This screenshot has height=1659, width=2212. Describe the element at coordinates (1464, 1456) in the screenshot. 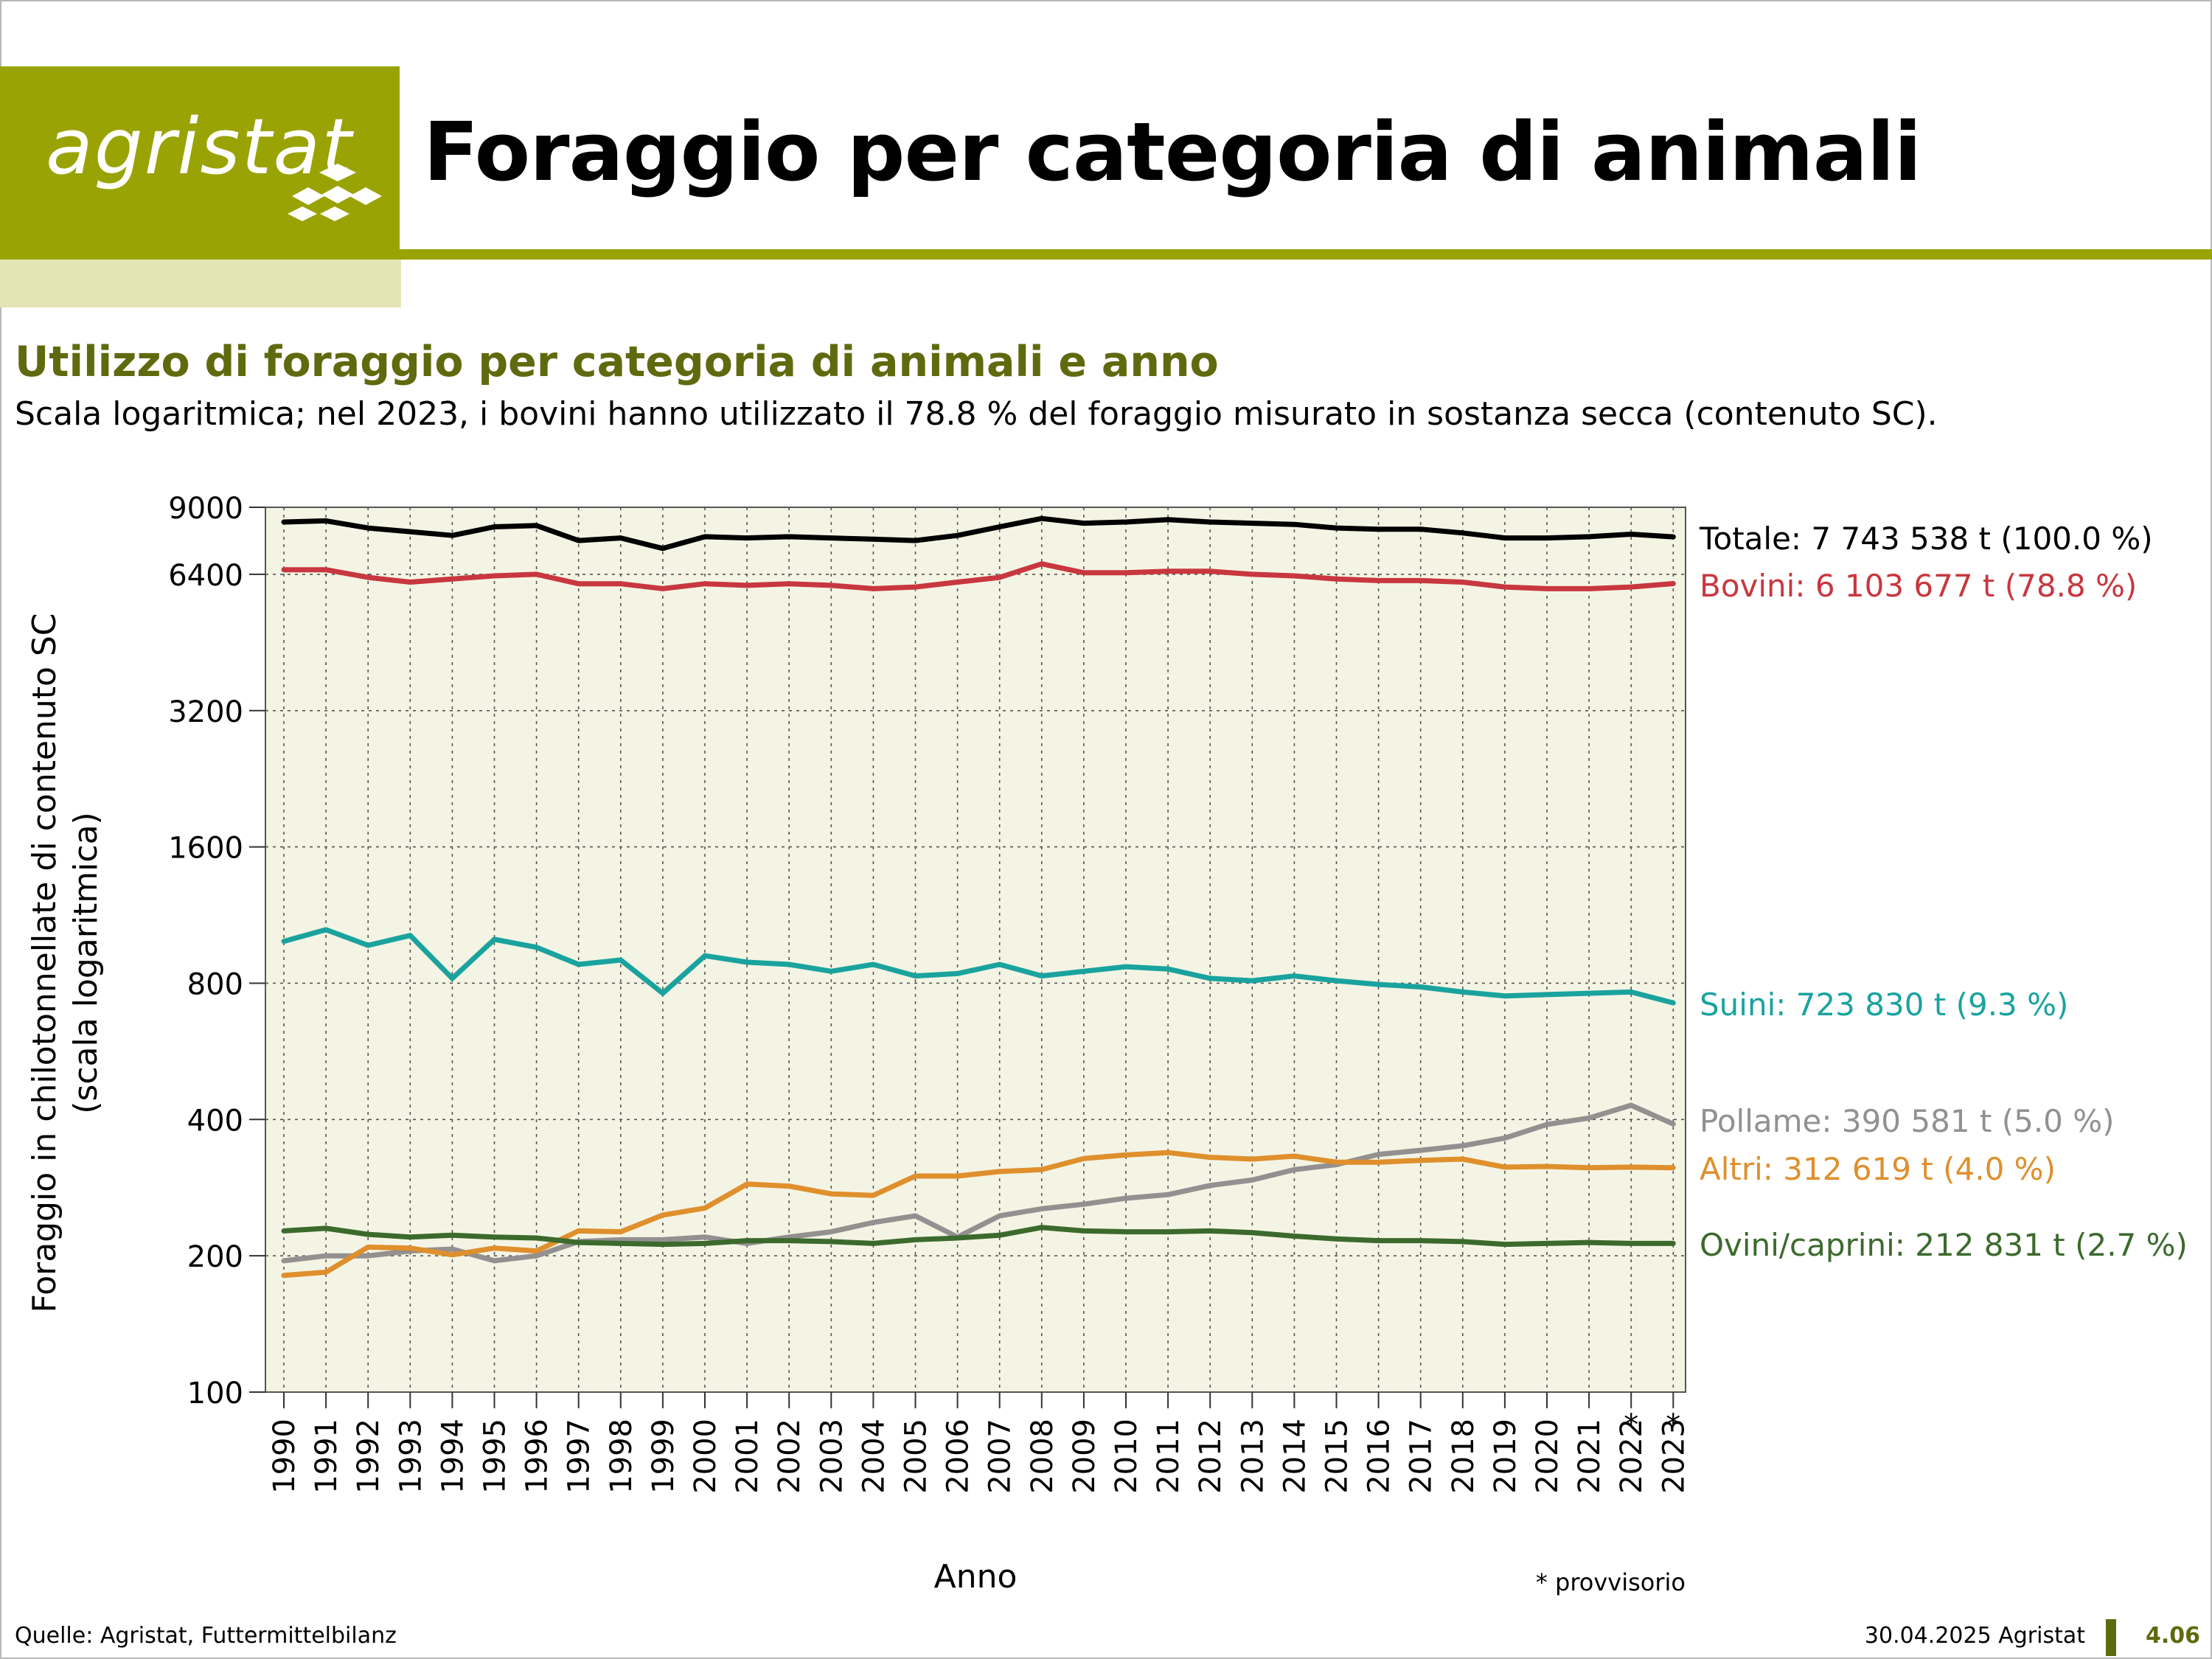

I see `x-tick-label: 2018` at that location.